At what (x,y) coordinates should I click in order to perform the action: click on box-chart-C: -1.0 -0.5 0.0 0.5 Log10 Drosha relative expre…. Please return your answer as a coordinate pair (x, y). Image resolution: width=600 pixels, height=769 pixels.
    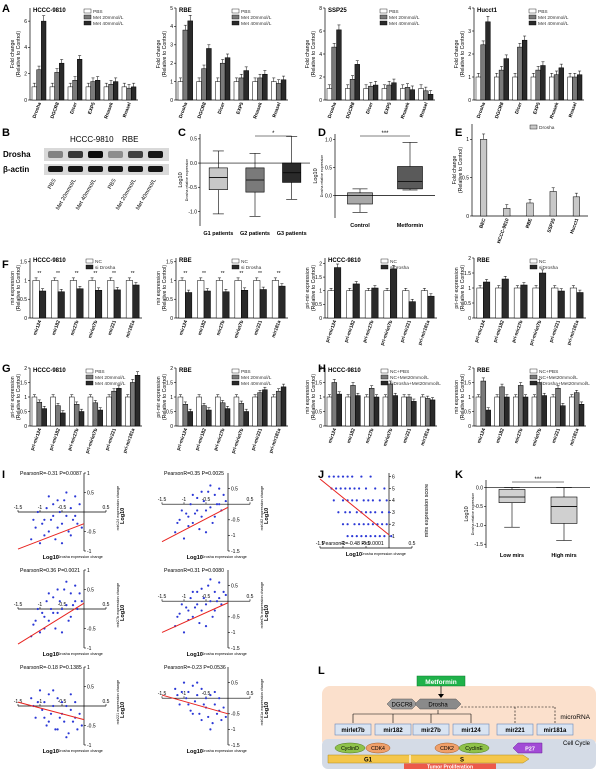
    Looking at the image, I should click on (244, 184).